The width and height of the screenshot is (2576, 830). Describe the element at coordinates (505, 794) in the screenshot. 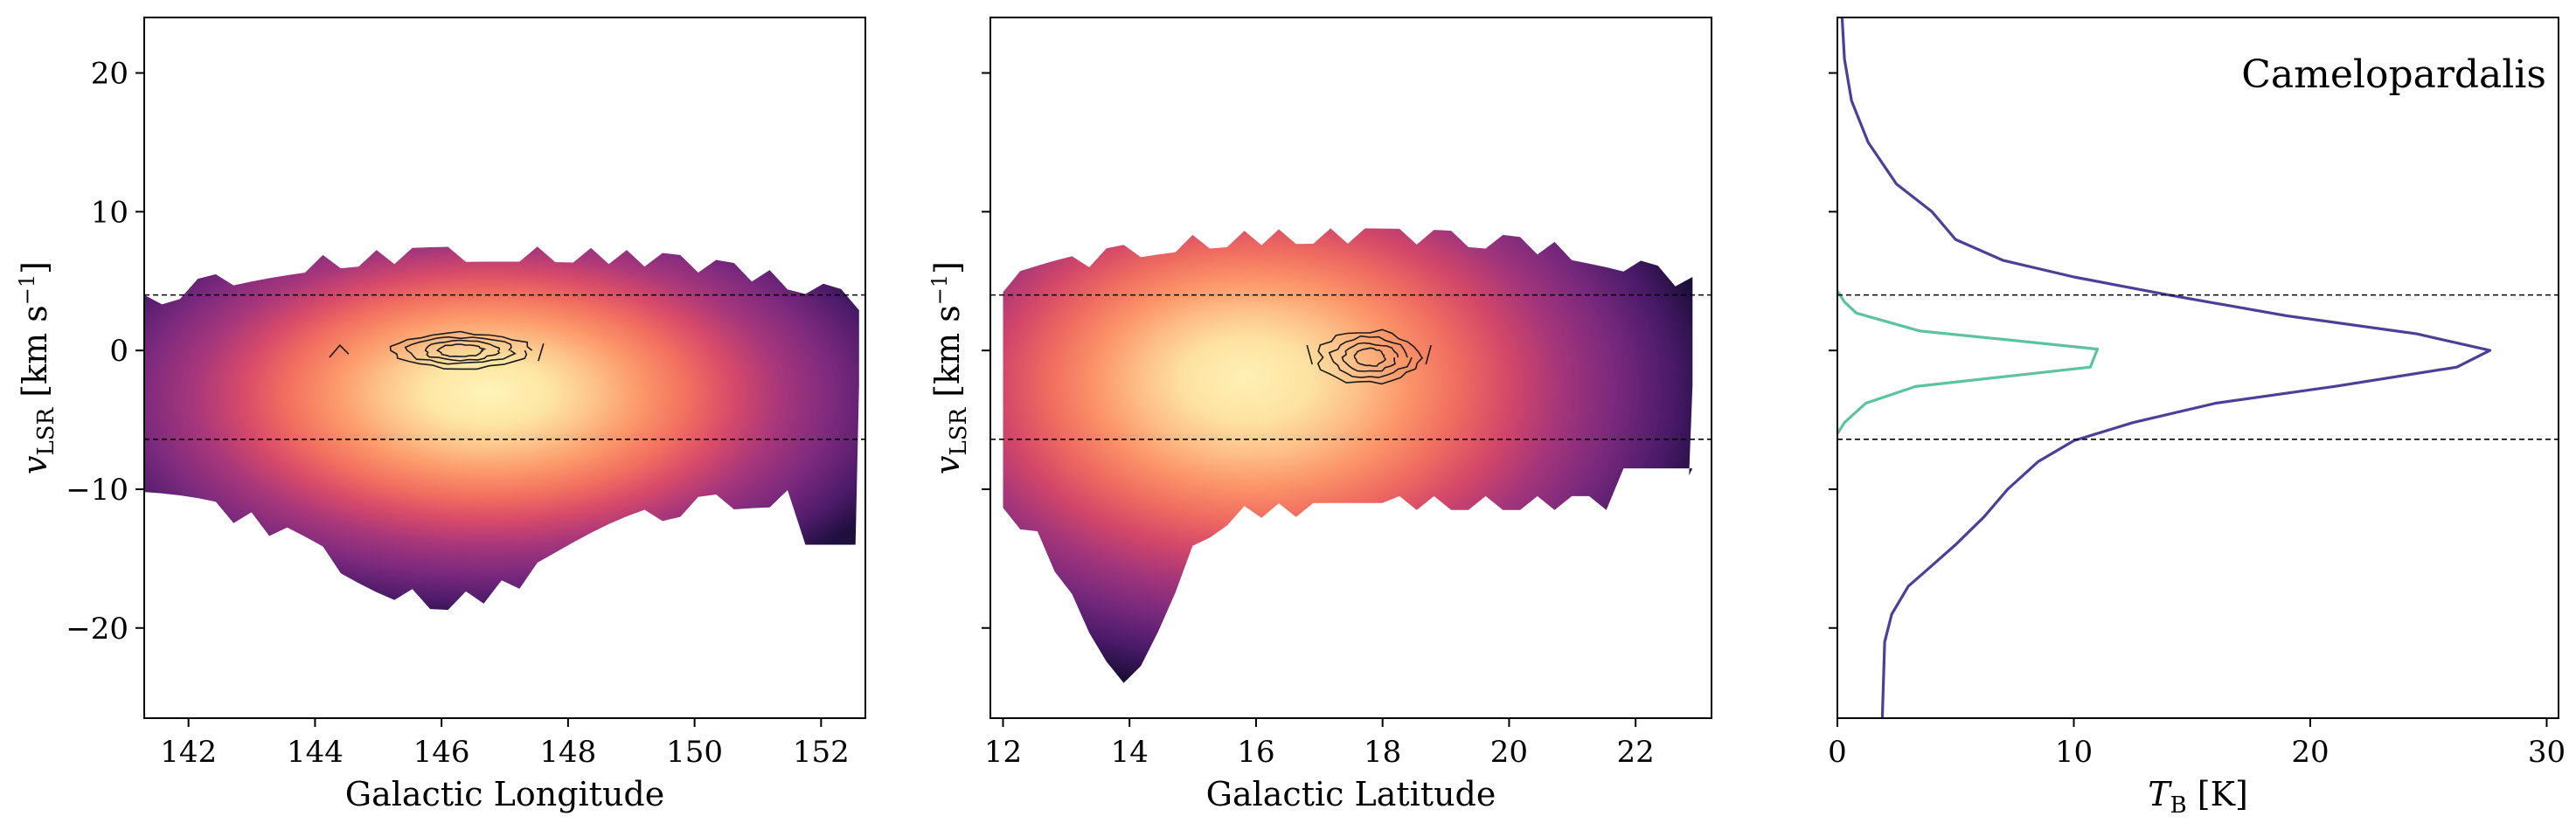

I see `x-axis-label: Galactic Longitude` at that location.